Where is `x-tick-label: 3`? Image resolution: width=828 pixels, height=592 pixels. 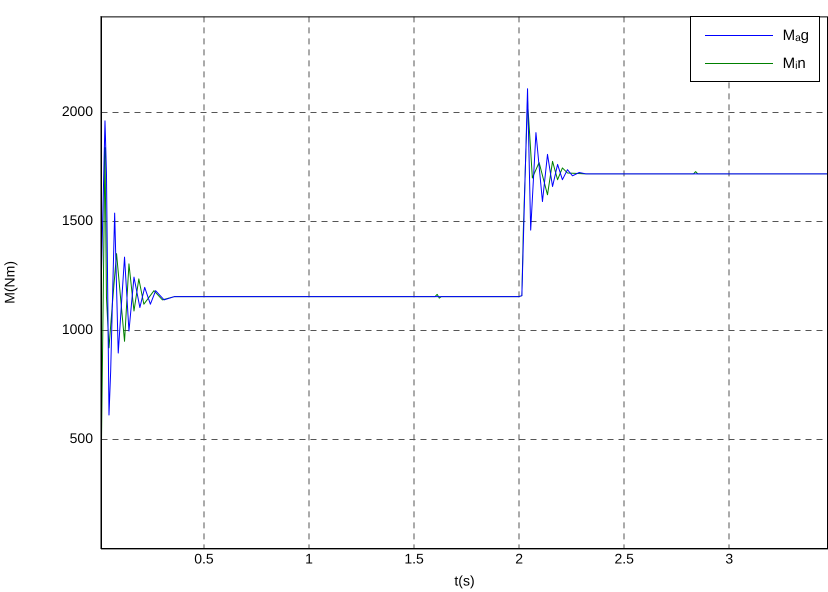
x-tick-label: 3 is located at coordinates (729, 558).